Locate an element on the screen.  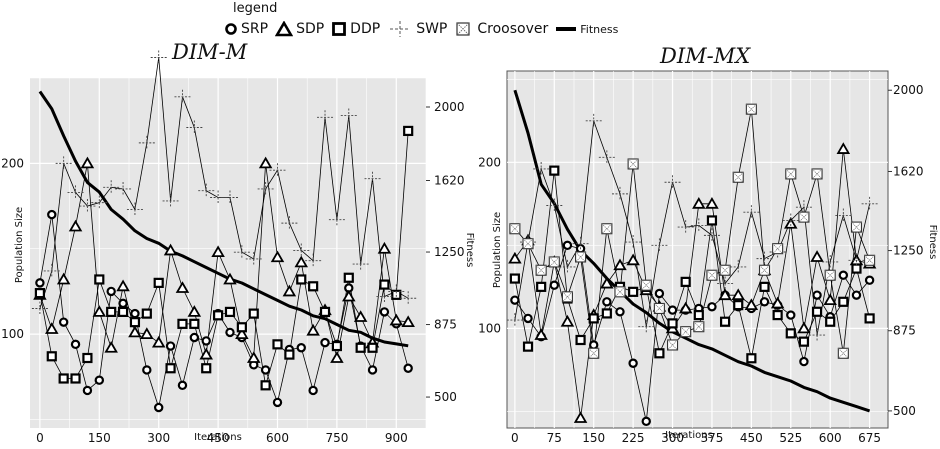
legend-title: legend is located at coordinates (255, 8).